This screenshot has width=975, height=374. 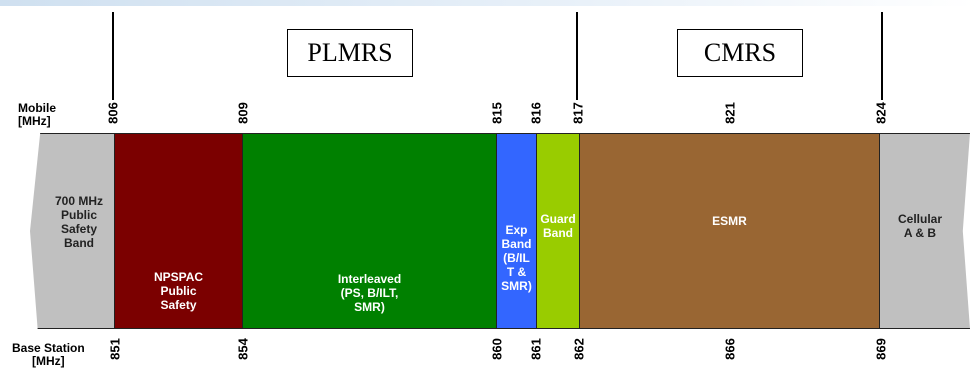 I want to click on mobile-tick-817: 817, so click(x=578, y=113).